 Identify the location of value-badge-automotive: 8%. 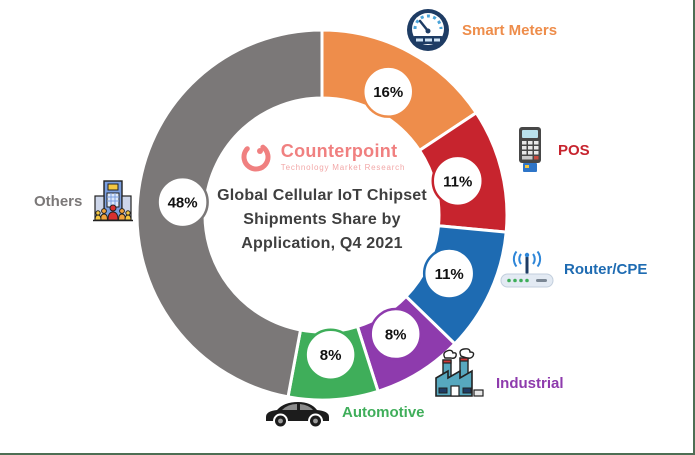
(330, 354).